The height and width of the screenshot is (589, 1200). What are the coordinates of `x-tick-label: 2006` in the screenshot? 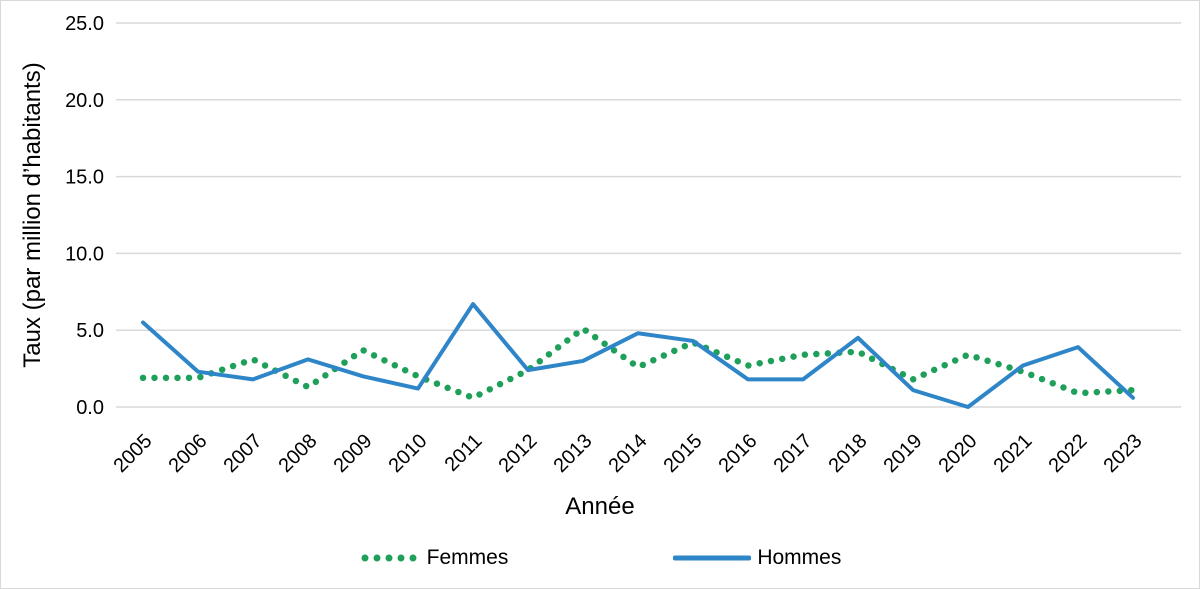 It's located at (188, 453).